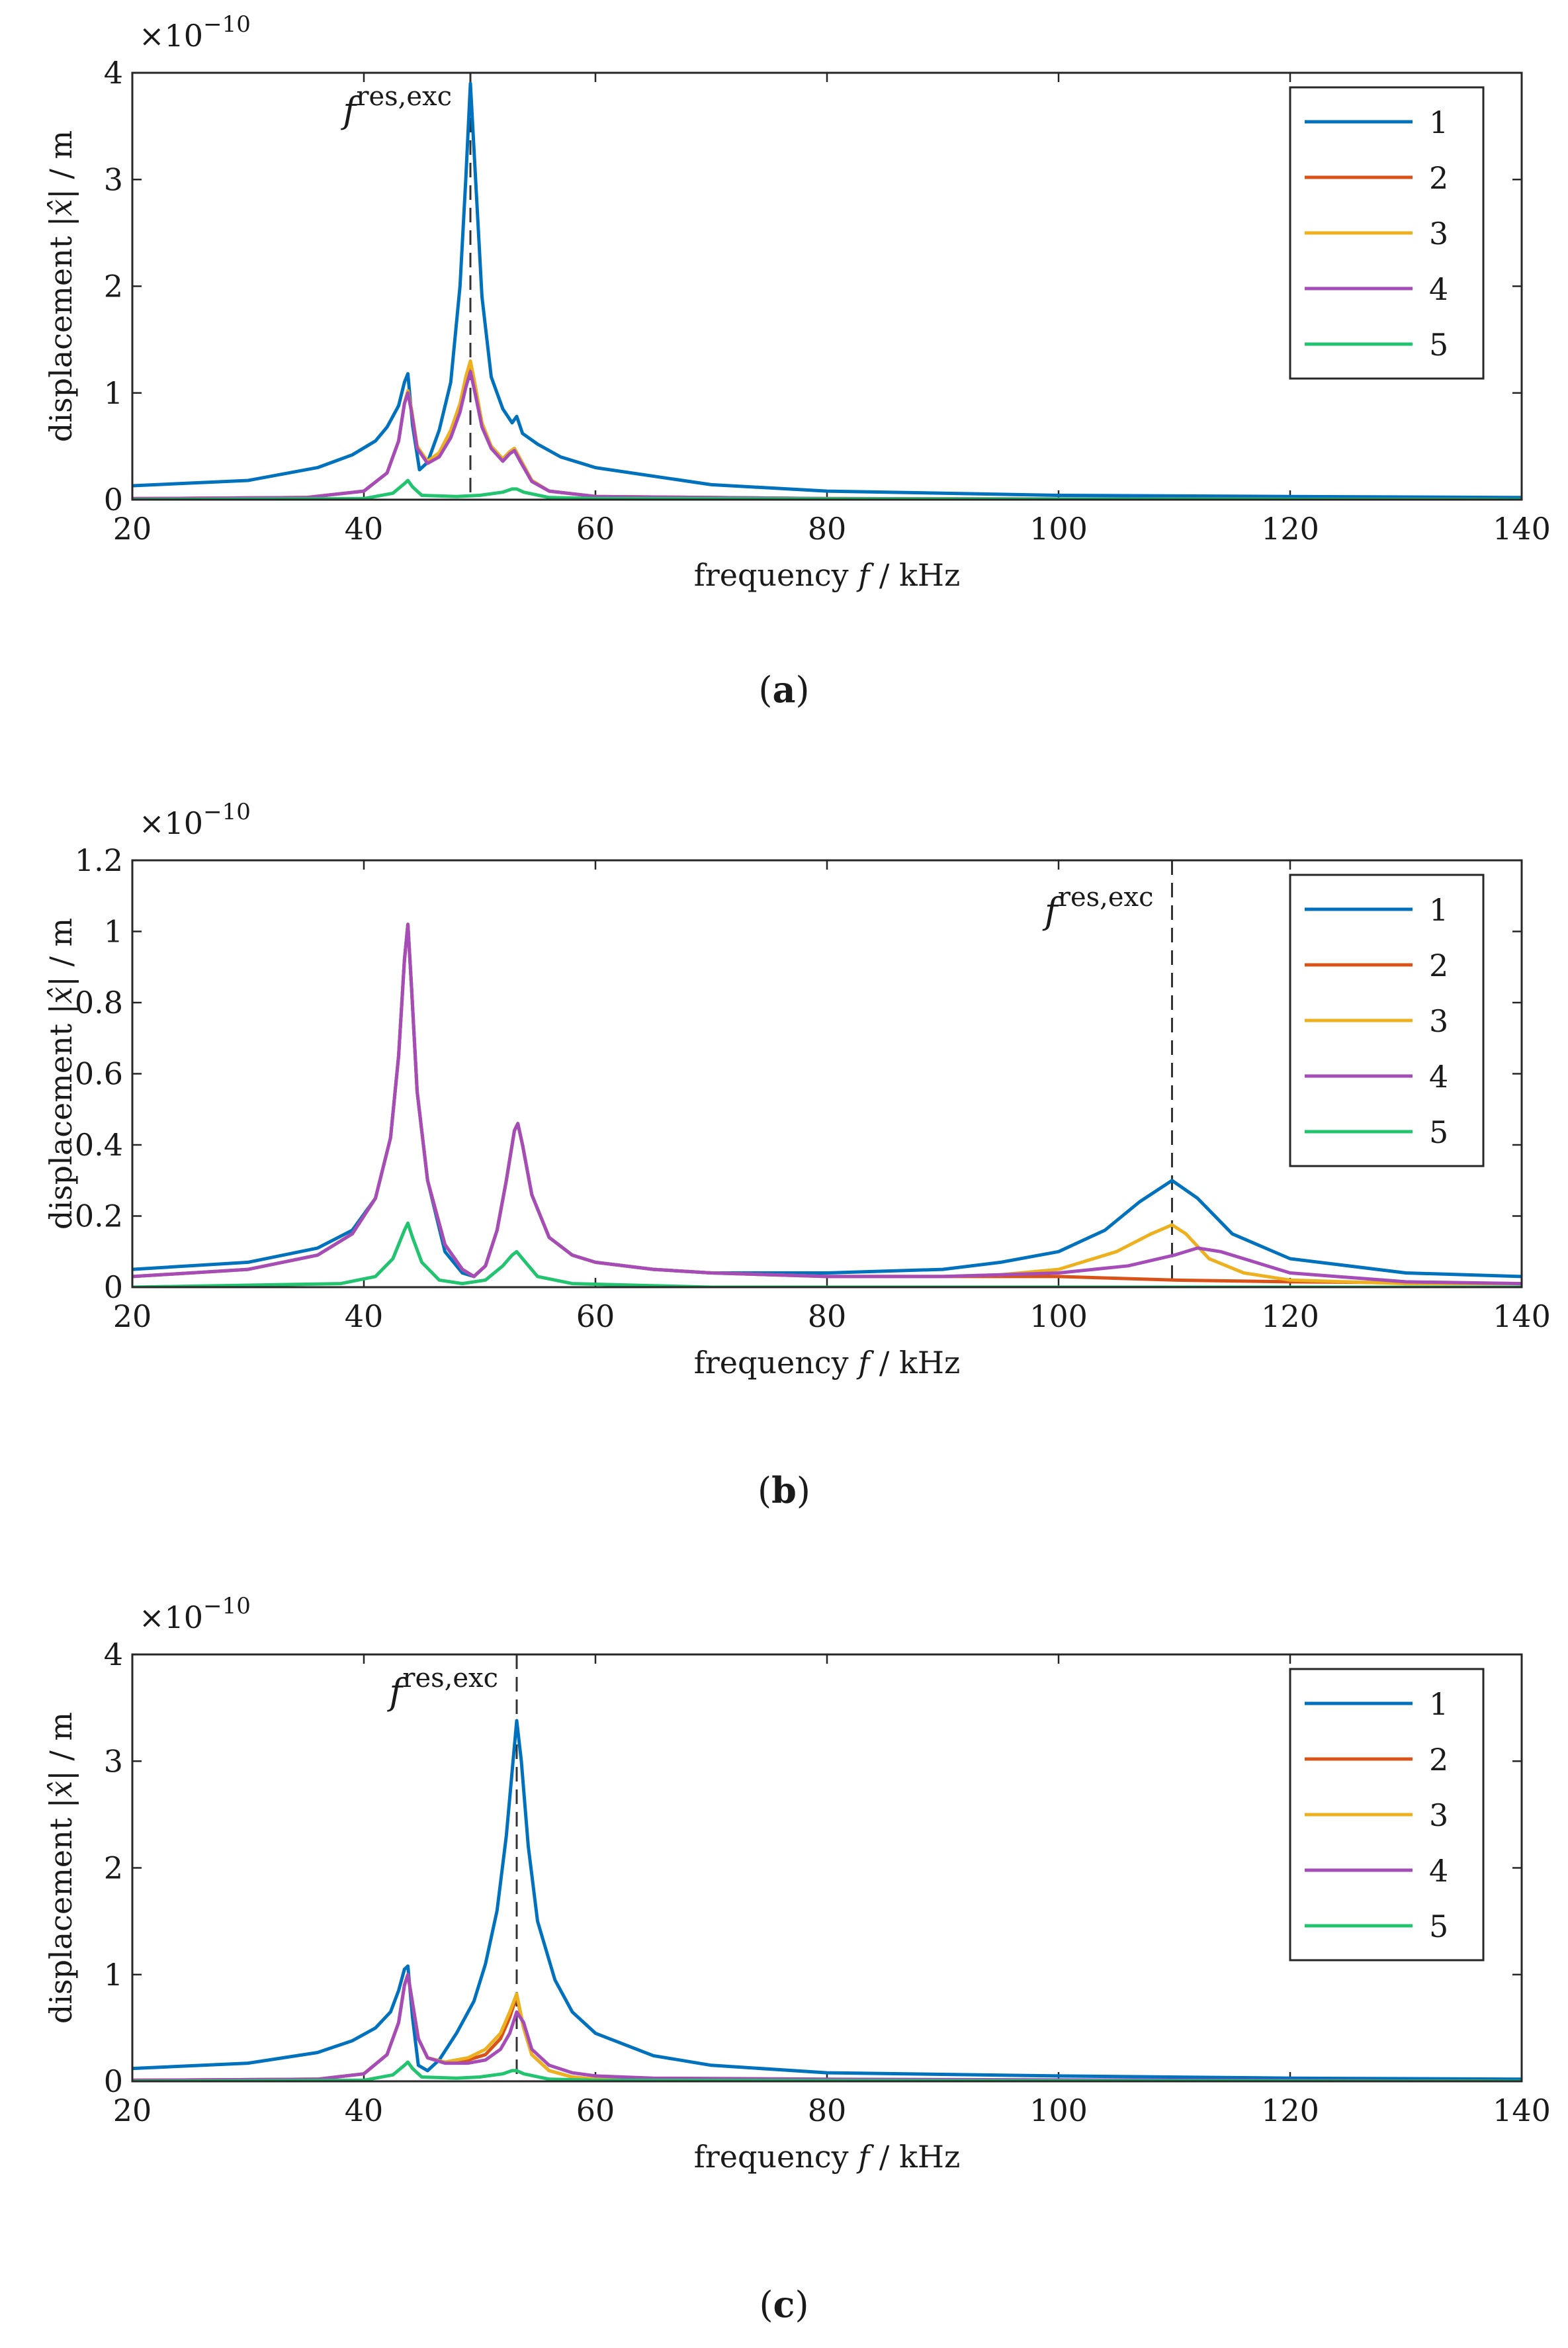 This screenshot has height=2348, width=1568. What do you see at coordinates (99, 1145) in the screenshot?
I see `y-tick-label: 0.4` at bounding box center [99, 1145].